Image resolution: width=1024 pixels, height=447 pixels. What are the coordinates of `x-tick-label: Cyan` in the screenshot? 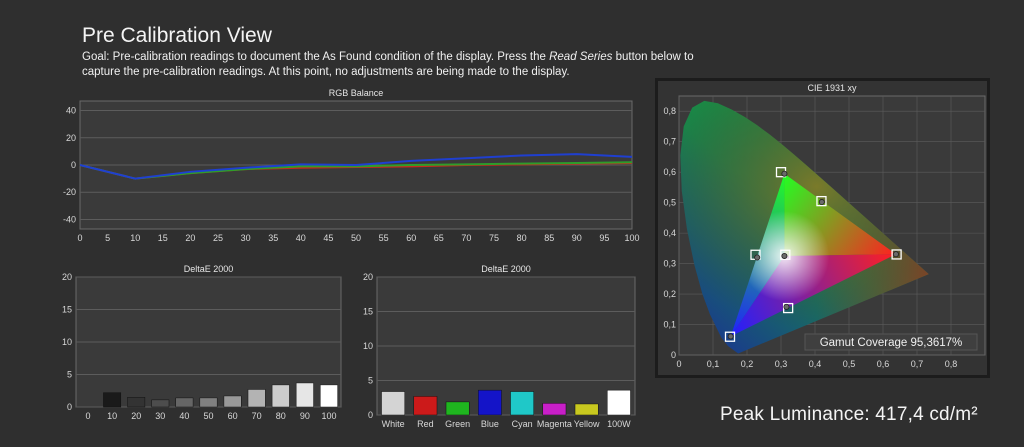 It's located at (522, 424).